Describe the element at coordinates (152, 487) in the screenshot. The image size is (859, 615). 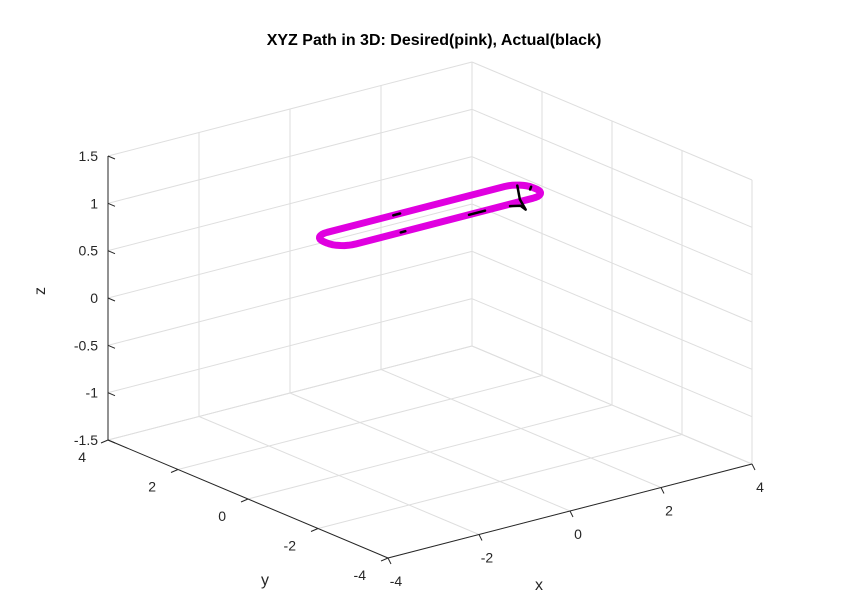
I see `y-tick-label: 2` at that location.